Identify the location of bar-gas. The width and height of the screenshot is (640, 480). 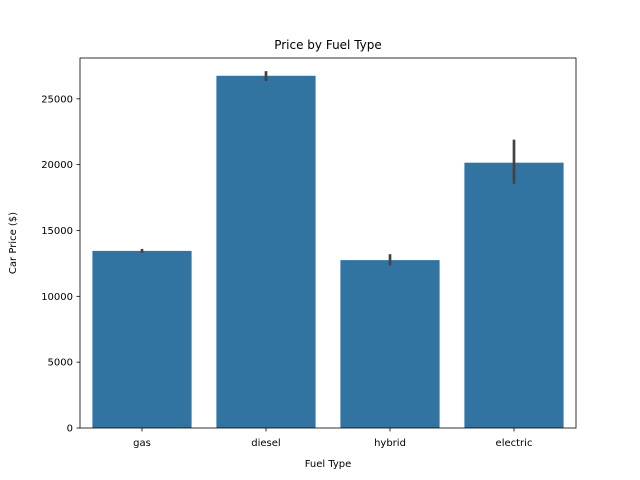
(142, 339).